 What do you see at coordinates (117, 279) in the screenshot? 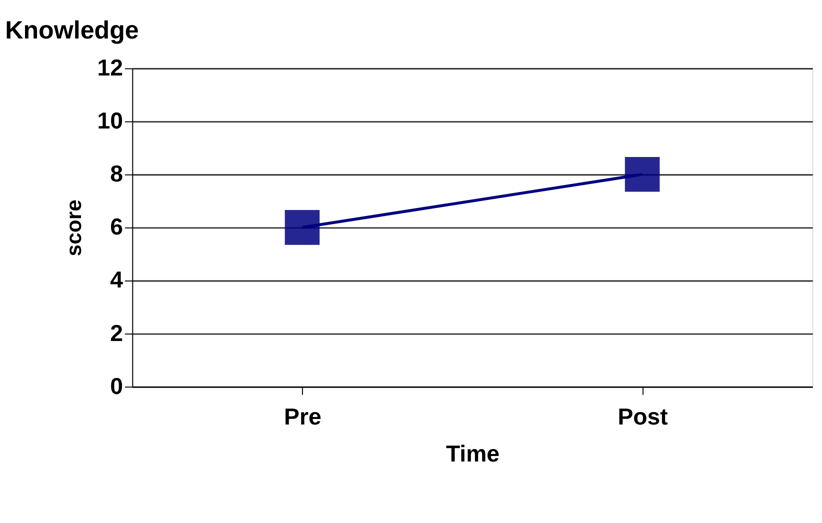
I see `y-tick-label: 4` at bounding box center [117, 279].